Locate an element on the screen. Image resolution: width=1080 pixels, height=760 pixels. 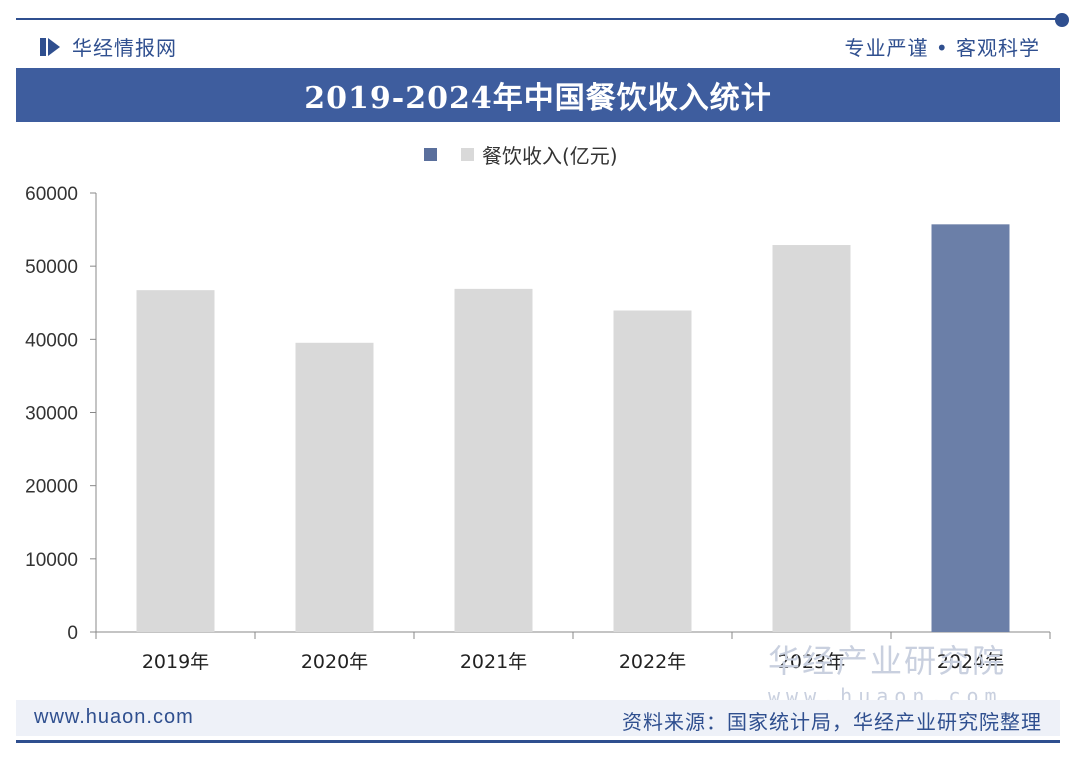
legend-swatch-primary is located at coordinates (430, 154).